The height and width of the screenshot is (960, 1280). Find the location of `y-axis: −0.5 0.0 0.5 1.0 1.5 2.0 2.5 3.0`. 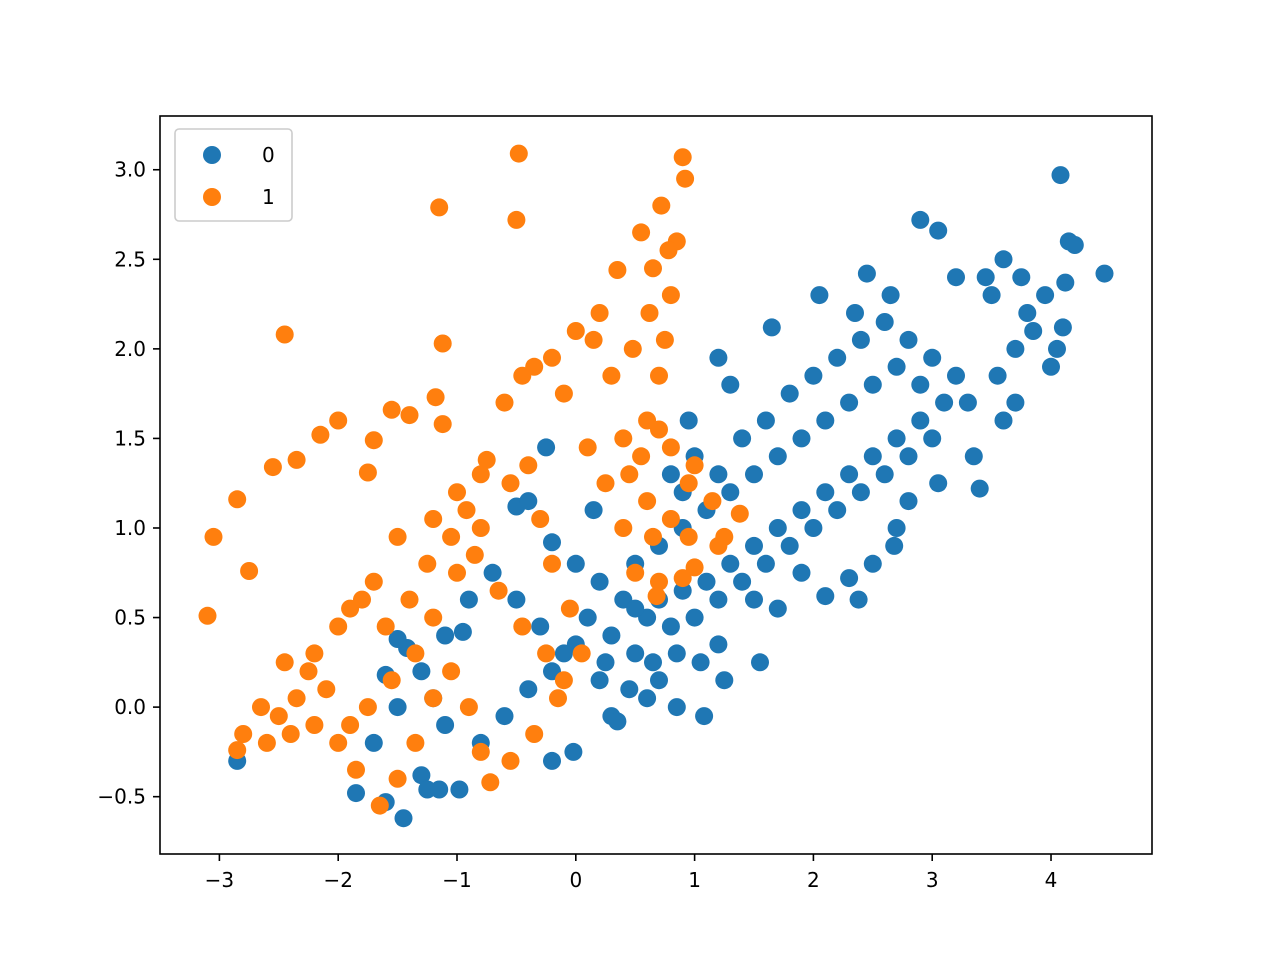

y-axis: −0.5 0.0 0.5 1.0 1.5 2.0 2.5 3.0 is located at coordinates (128, 483).